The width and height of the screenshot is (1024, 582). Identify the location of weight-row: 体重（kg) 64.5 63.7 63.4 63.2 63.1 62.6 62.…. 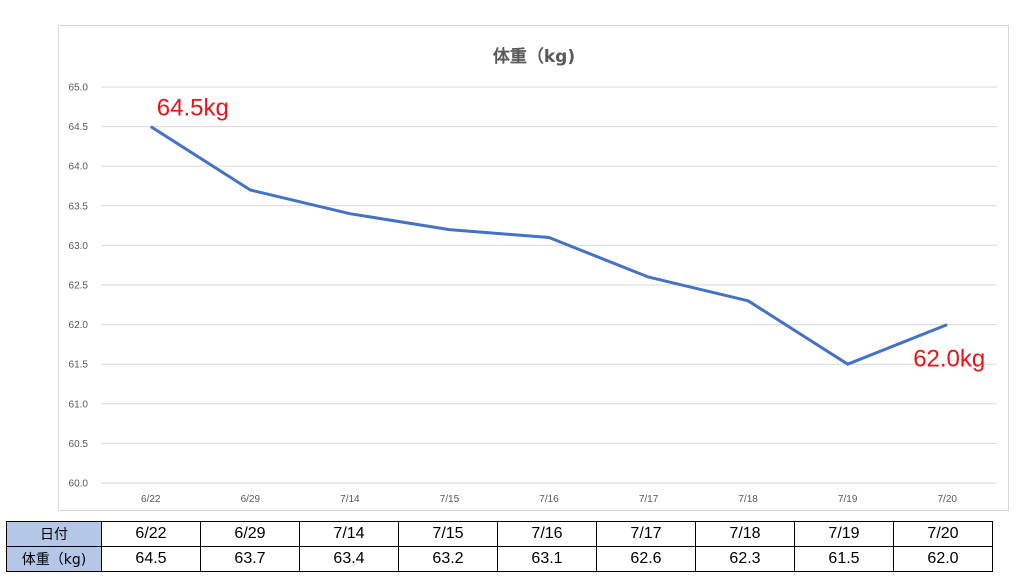
(499, 559).